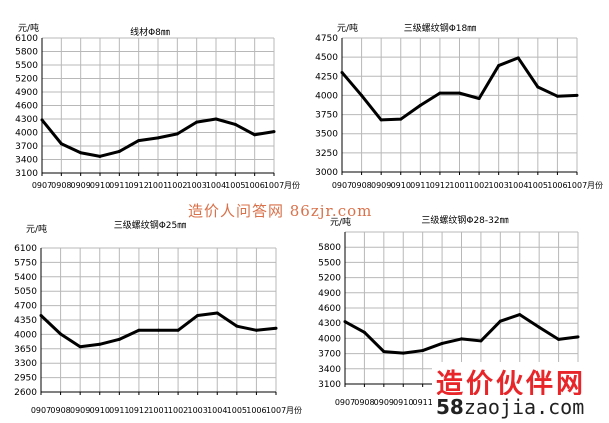 This screenshot has height=423, width=609. Describe the element at coordinates (25, 393) in the screenshot. I see `y-tick-label: 2600` at that location.